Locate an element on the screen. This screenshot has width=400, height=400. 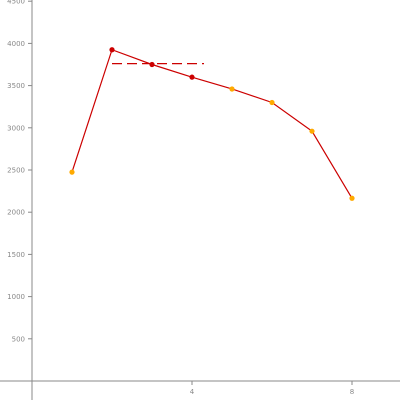
y-axis-ticks: 500 1000 1500 2000 2500 3000 3500 4000 4500 is located at coordinates (19, 171).